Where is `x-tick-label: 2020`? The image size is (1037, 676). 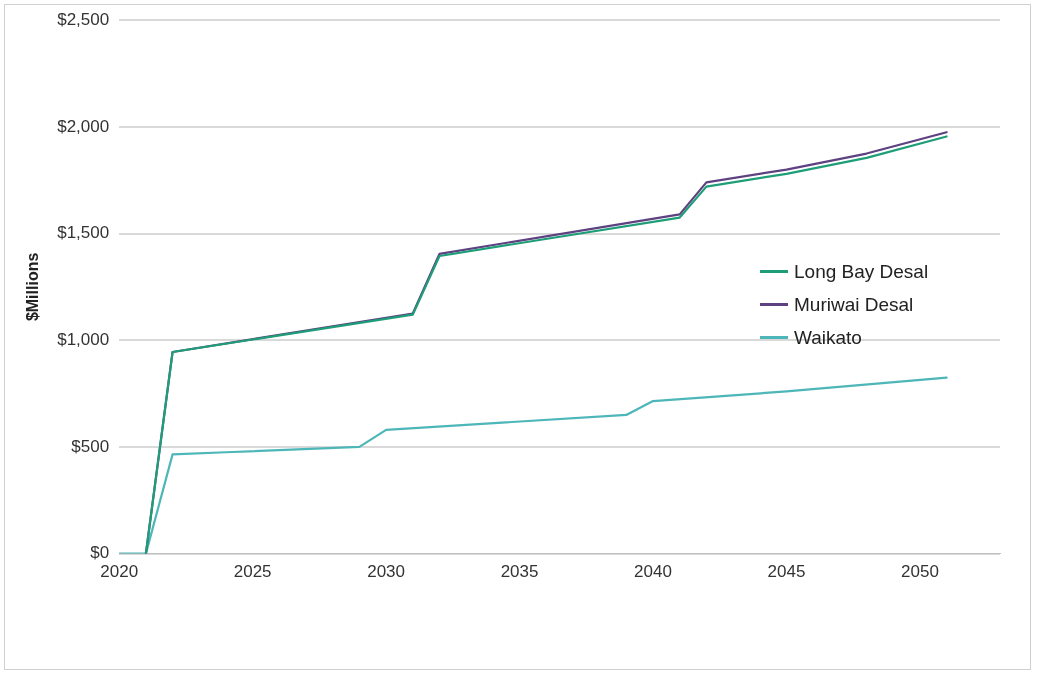 x-tick-label: 2020 is located at coordinates (119, 572).